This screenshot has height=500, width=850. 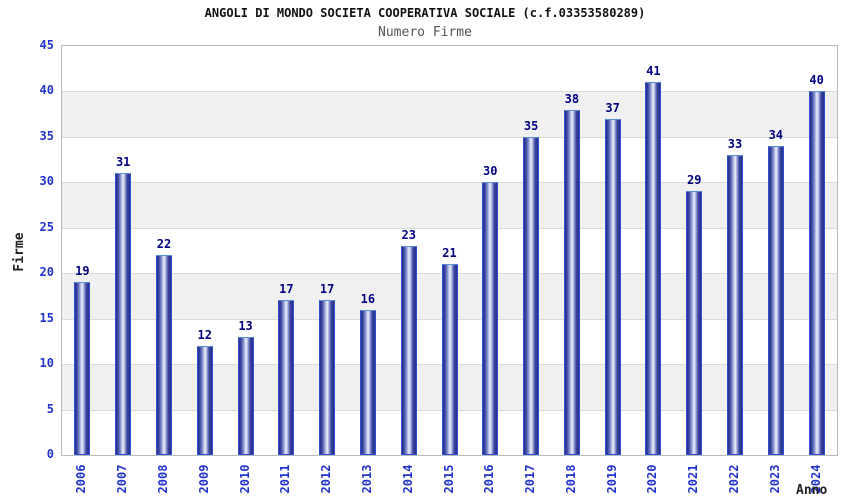 What do you see at coordinates (448, 479) in the screenshot?
I see `x-tick-label: 2015` at bounding box center [448, 479].